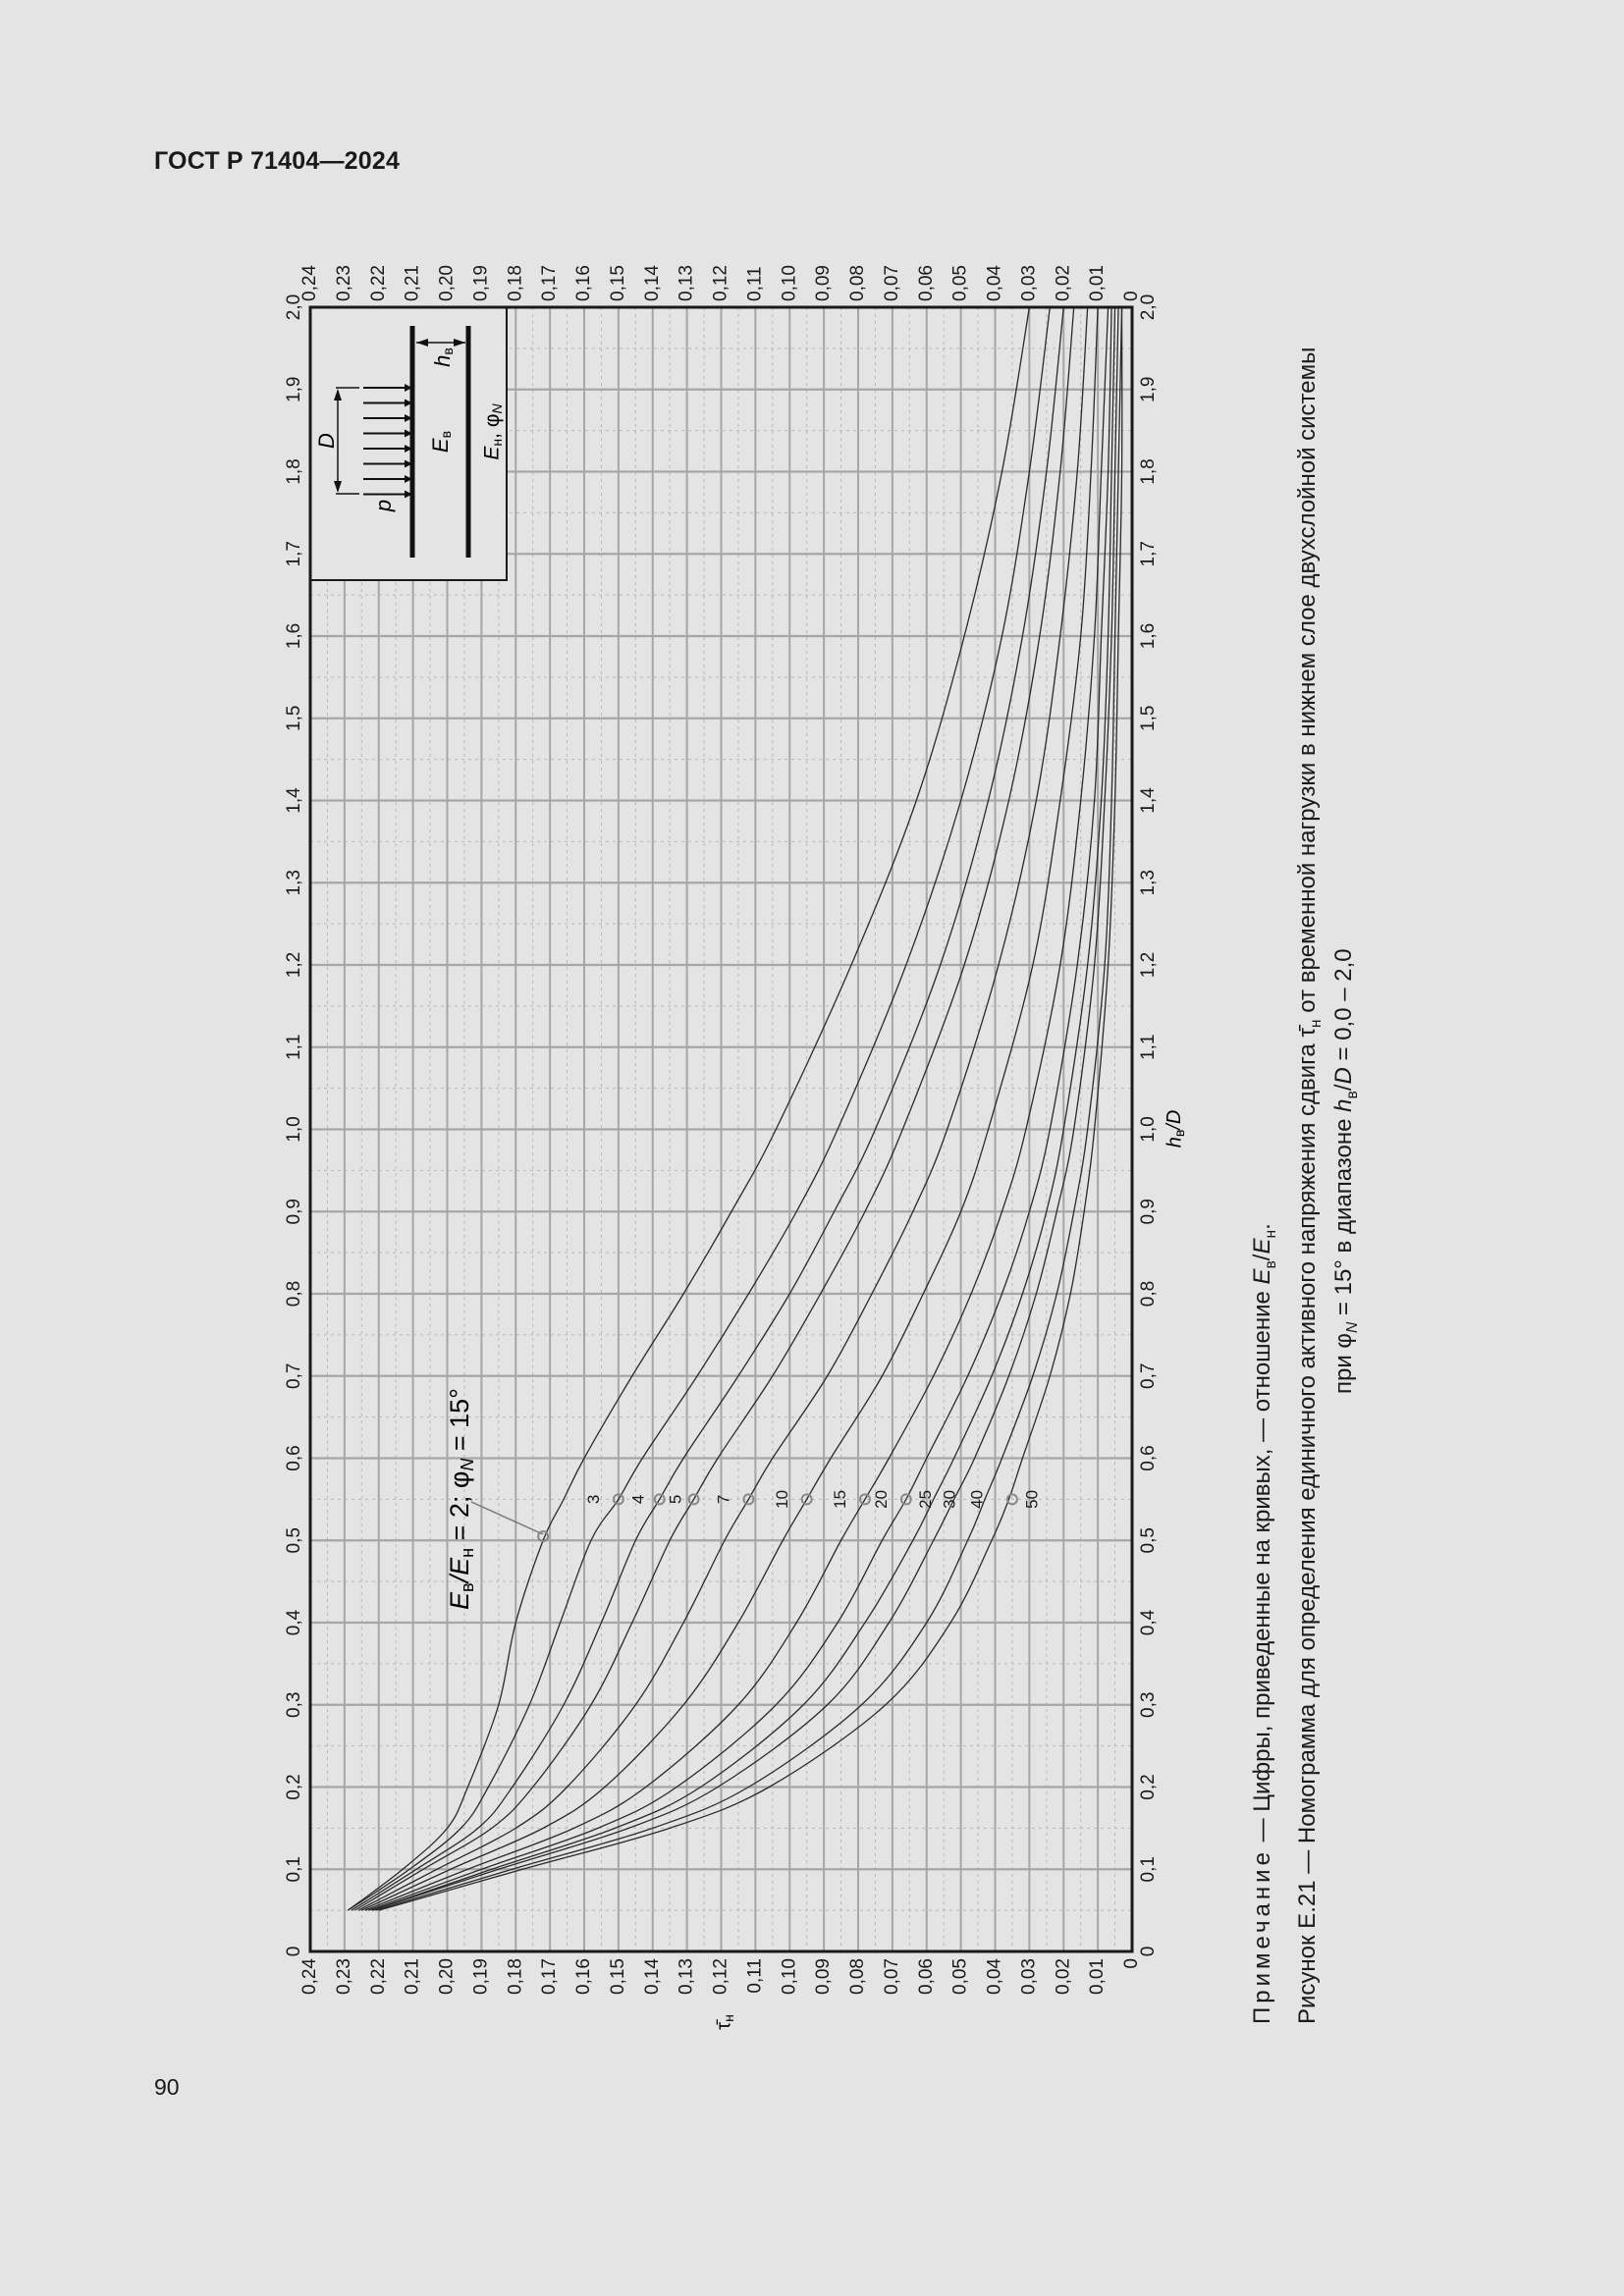 The image size is (1624, 2296). I want to click on svg-text: hв/D, so click(1175, 1129).